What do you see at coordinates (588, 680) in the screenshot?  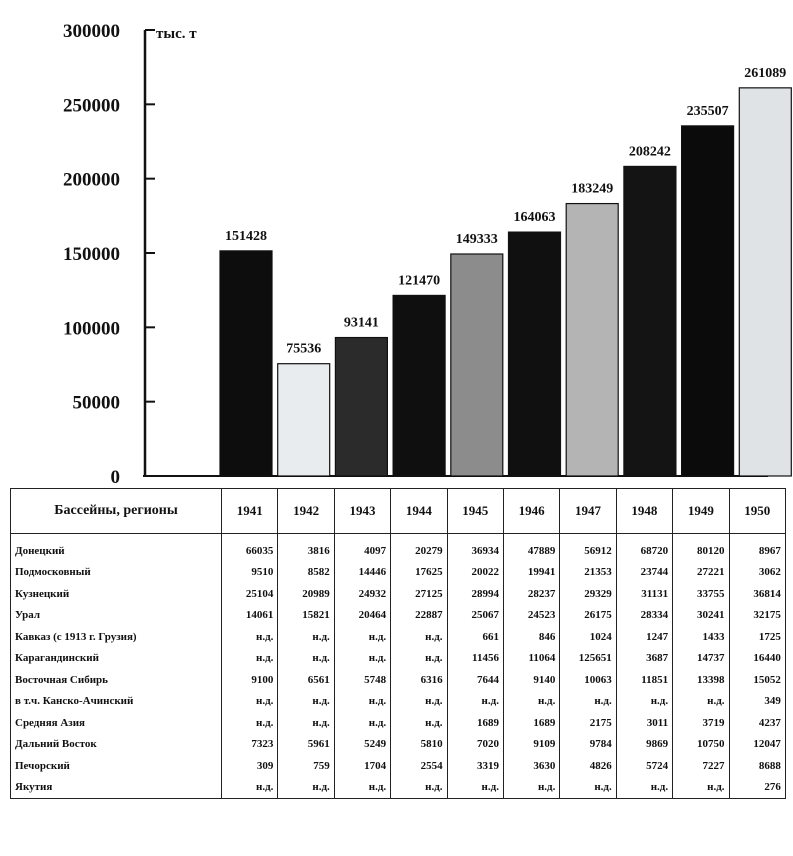 I see `table-cell-value: 10063` at bounding box center [588, 680].